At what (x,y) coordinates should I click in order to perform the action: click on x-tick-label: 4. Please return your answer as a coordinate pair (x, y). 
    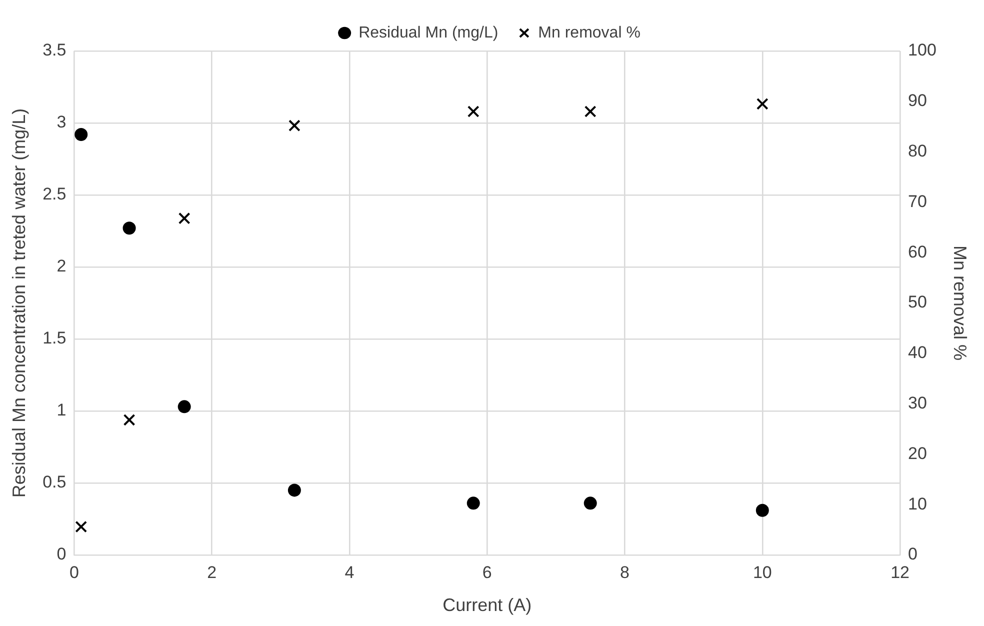
    Looking at the image, I should click on (349, 572).